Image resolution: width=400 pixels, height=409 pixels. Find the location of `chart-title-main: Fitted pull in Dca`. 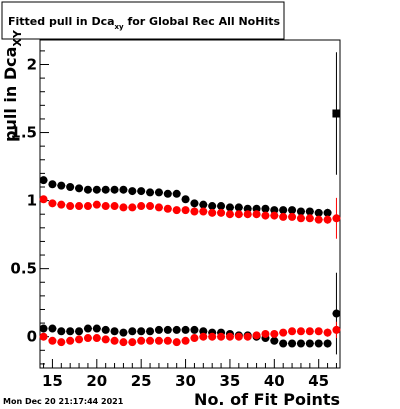

chart-title-main: Fitted pull in Dca is located at coordinates (61, 21).